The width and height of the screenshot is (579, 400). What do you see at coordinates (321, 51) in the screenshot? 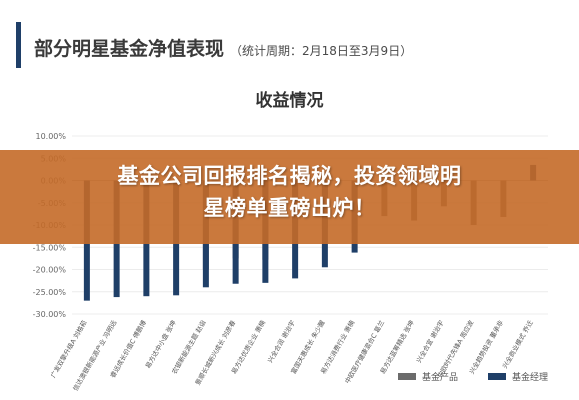
I see `statistics-period: （统计周期：2月18日至3月9日）` at bounding box center [321, 51].